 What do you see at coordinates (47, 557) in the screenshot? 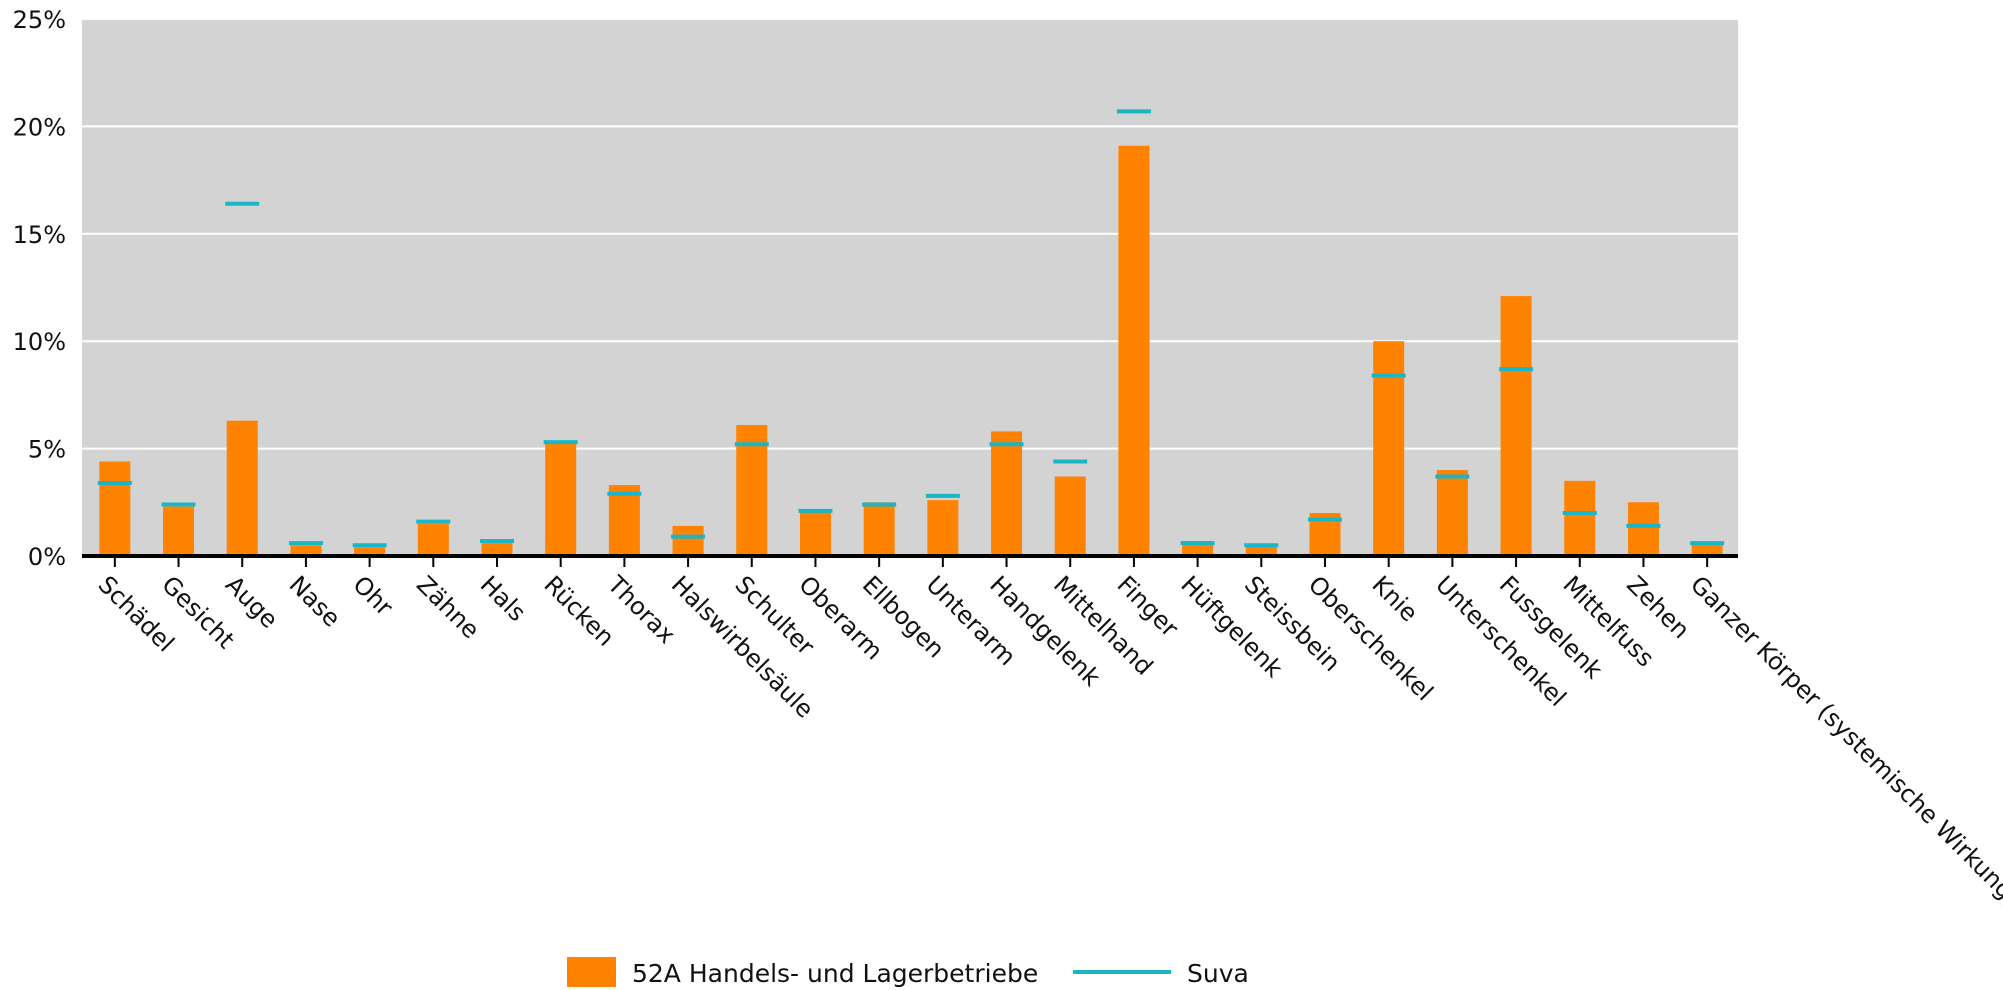
I see `y-tick-label: 0%` at bounding box center [47, 557].